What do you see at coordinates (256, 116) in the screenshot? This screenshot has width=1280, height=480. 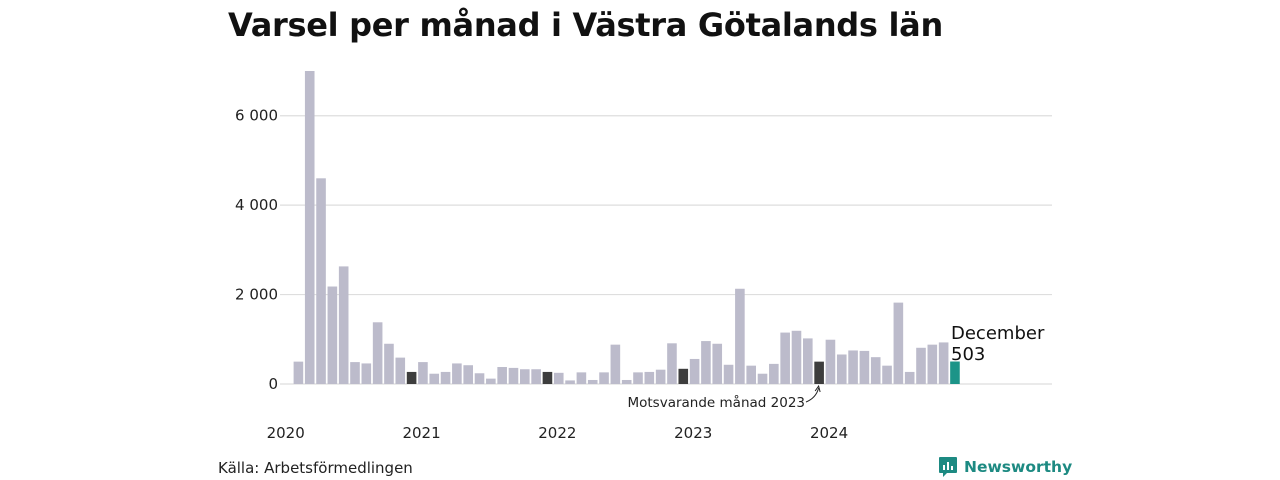 I see `y-tick-label: 6 000` at bounding box center [256, 116].